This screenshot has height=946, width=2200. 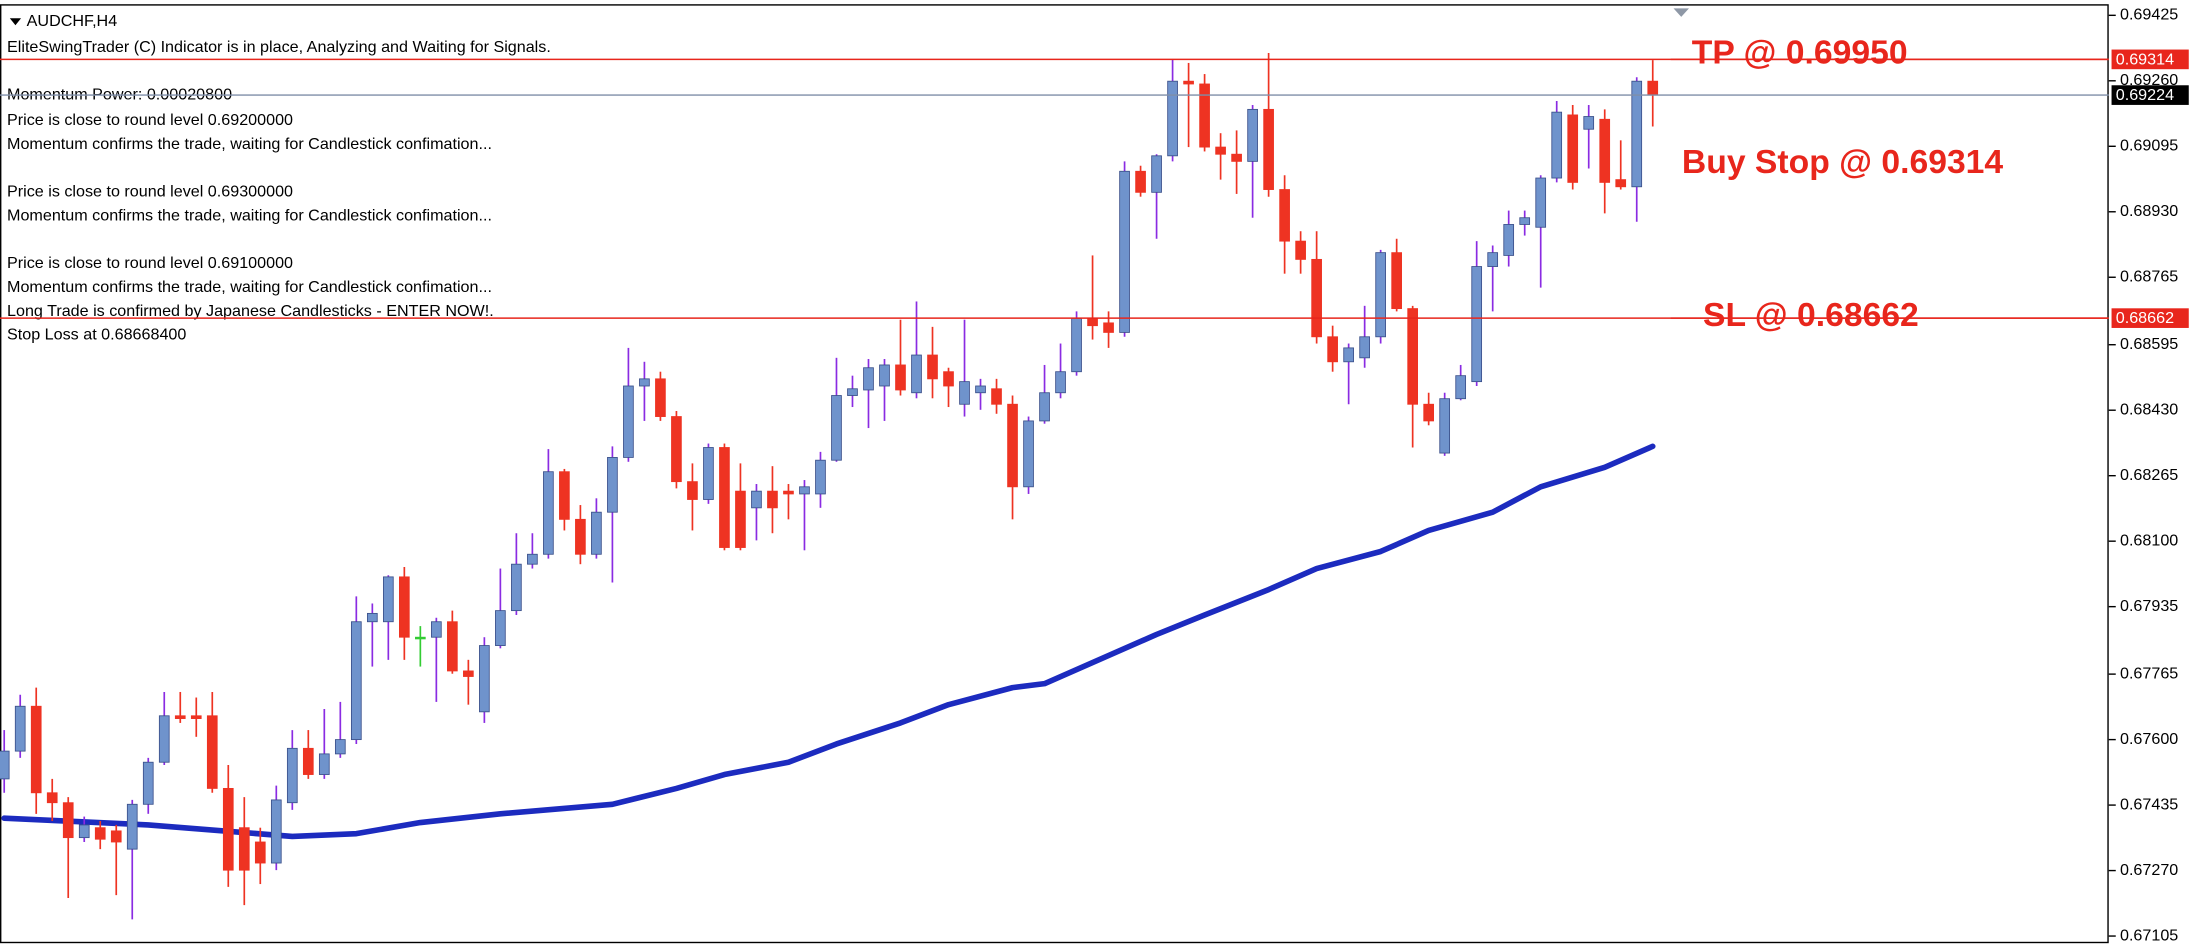 What do you see at coordinates (1842, 162) in the screenshot?
I see `annotation: Buy Stop @ 0.69314` at bounding box center [1842, 162].